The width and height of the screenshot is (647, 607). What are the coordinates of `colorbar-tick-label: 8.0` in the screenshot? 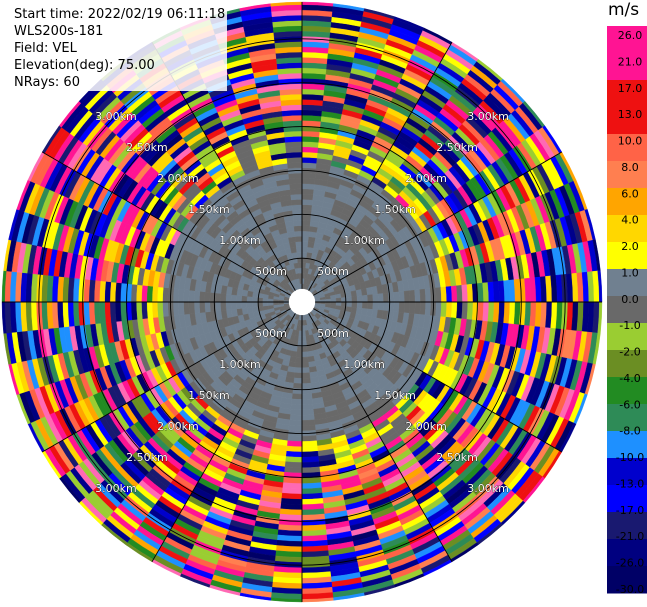 It's located at (630, 167).